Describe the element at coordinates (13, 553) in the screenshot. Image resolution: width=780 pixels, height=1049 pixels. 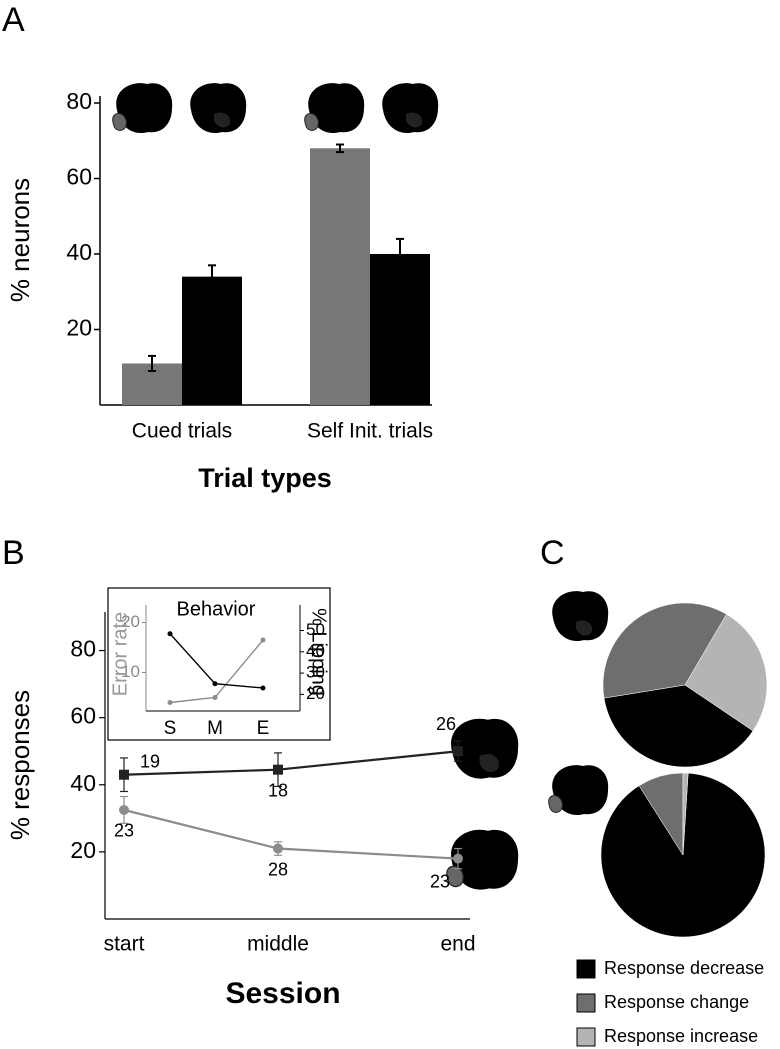
I see `panel-label: B` at that location.